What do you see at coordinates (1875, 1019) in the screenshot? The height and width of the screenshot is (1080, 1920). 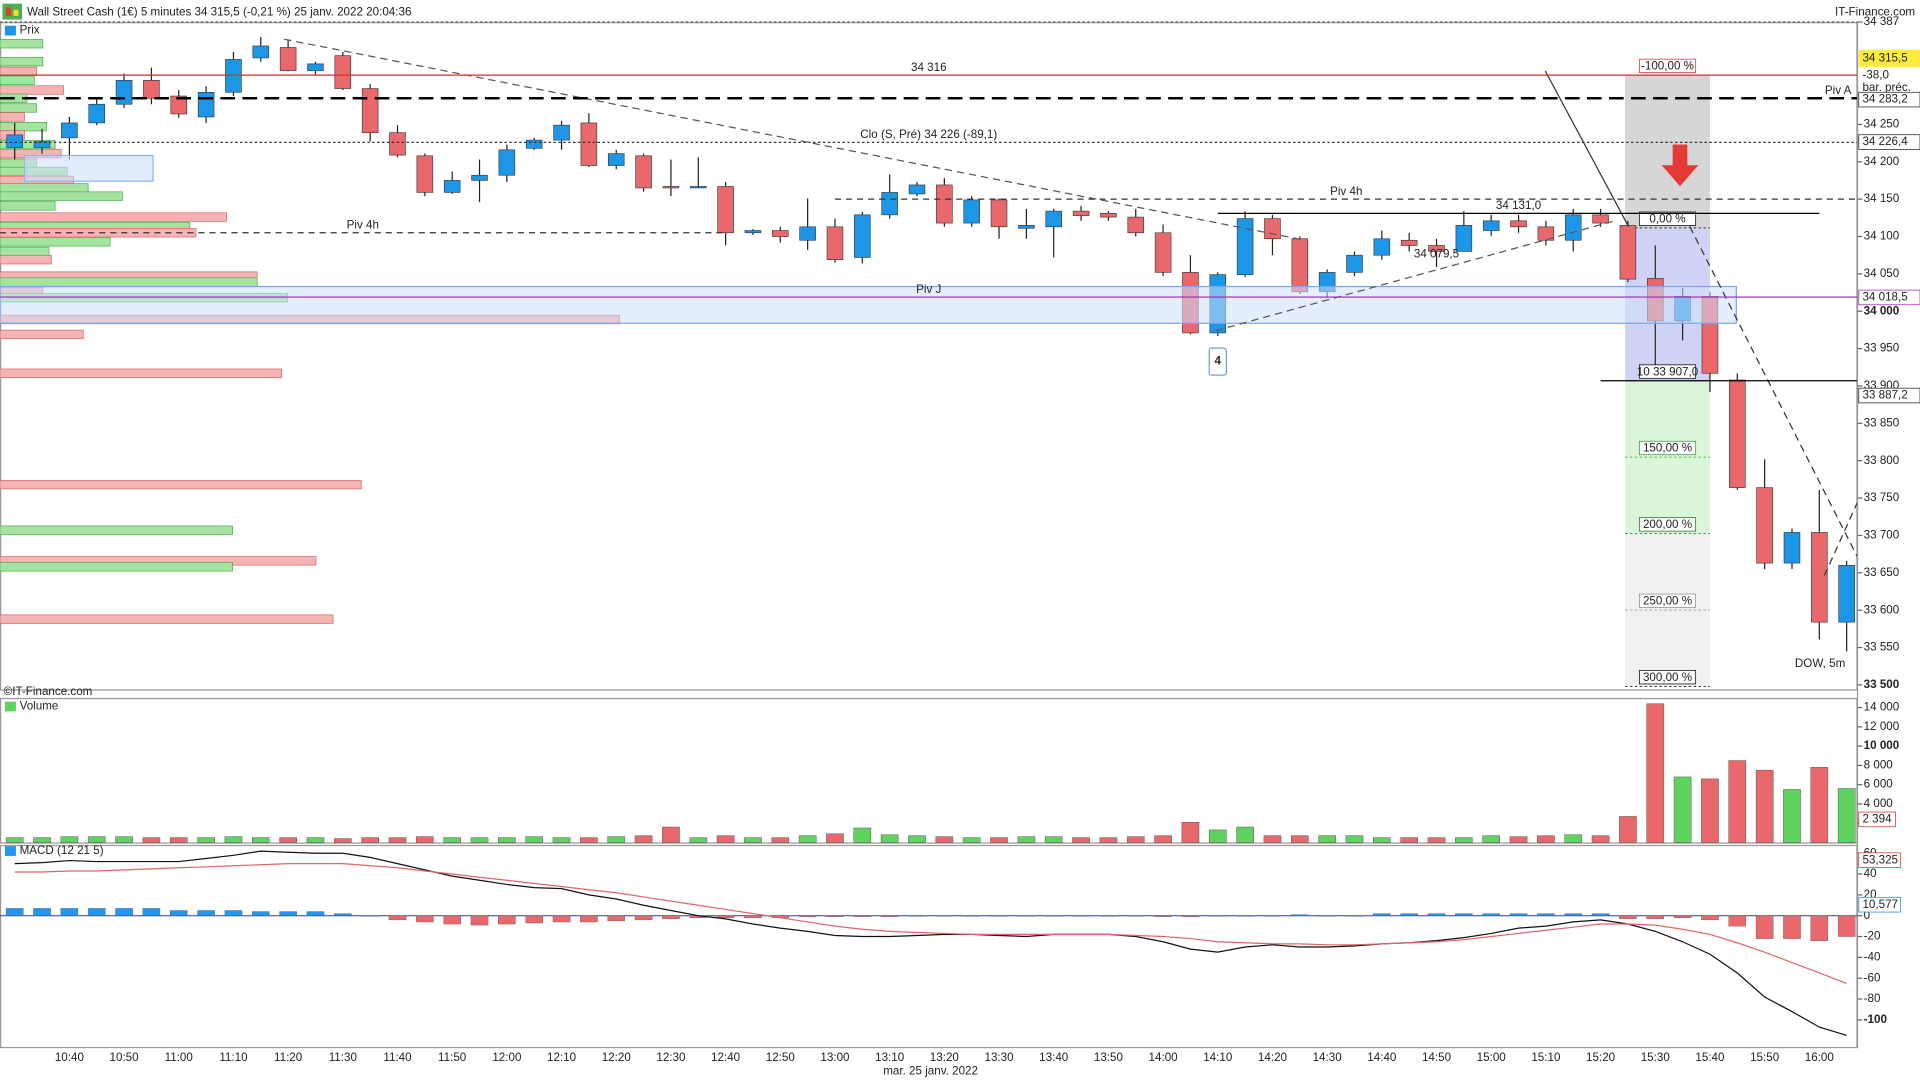 I see `y-tick-label: -100` at bounding box center [1875, 1019].